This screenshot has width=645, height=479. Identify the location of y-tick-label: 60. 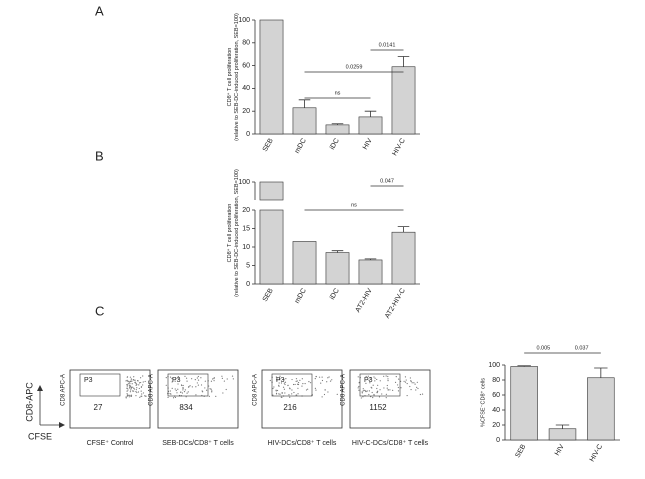
(246, 65).